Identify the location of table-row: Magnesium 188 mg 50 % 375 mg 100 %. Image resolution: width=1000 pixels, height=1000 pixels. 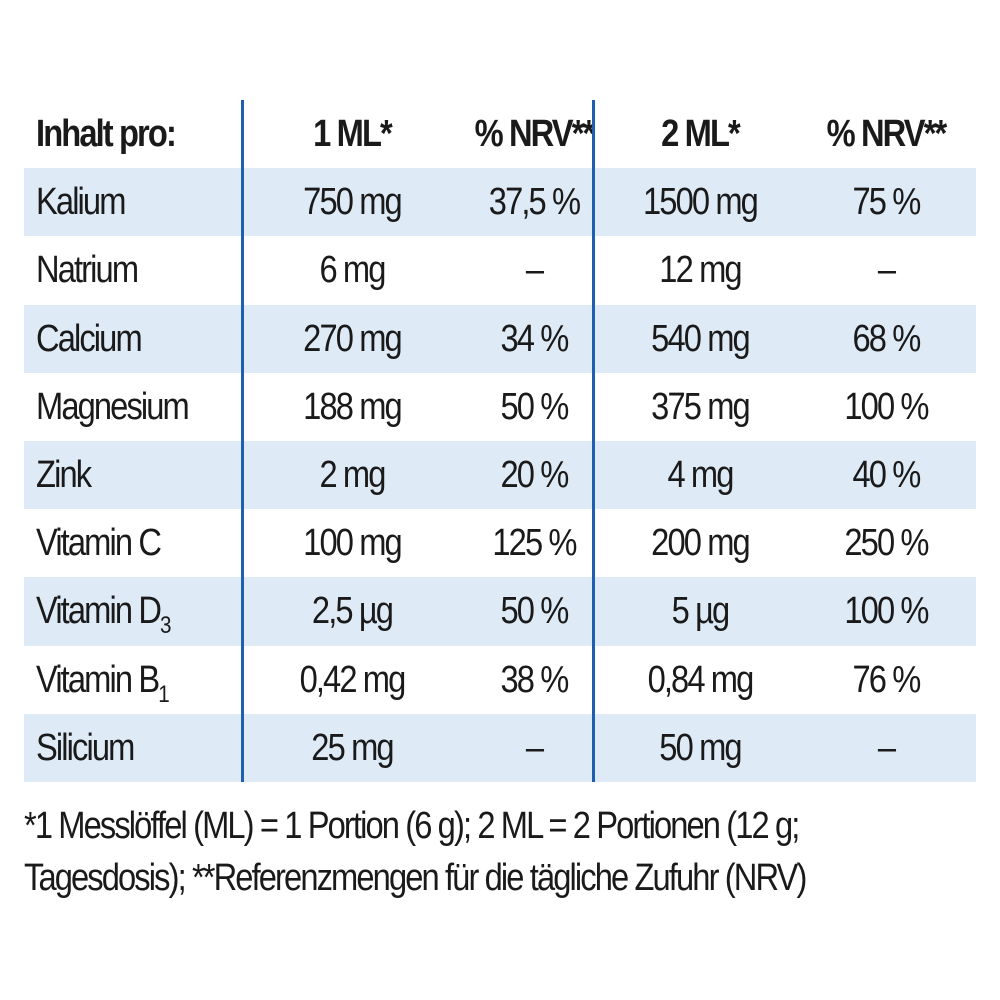
(500, 407).